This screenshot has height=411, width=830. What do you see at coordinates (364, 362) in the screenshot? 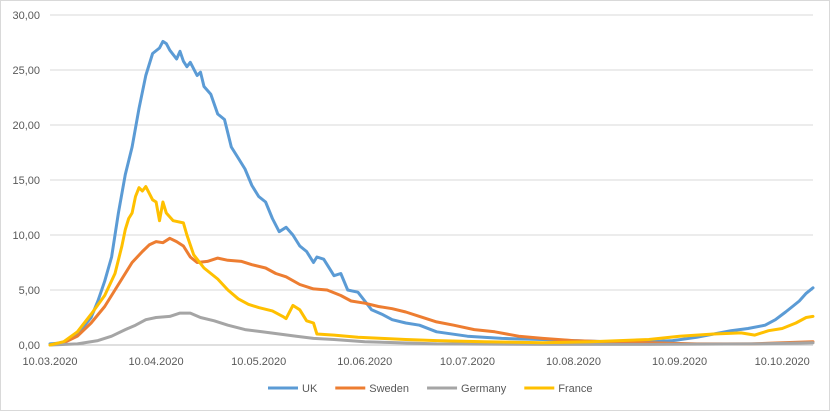
I see `x-tick-label: 10.06.2020` at bounding box center [364, 362].